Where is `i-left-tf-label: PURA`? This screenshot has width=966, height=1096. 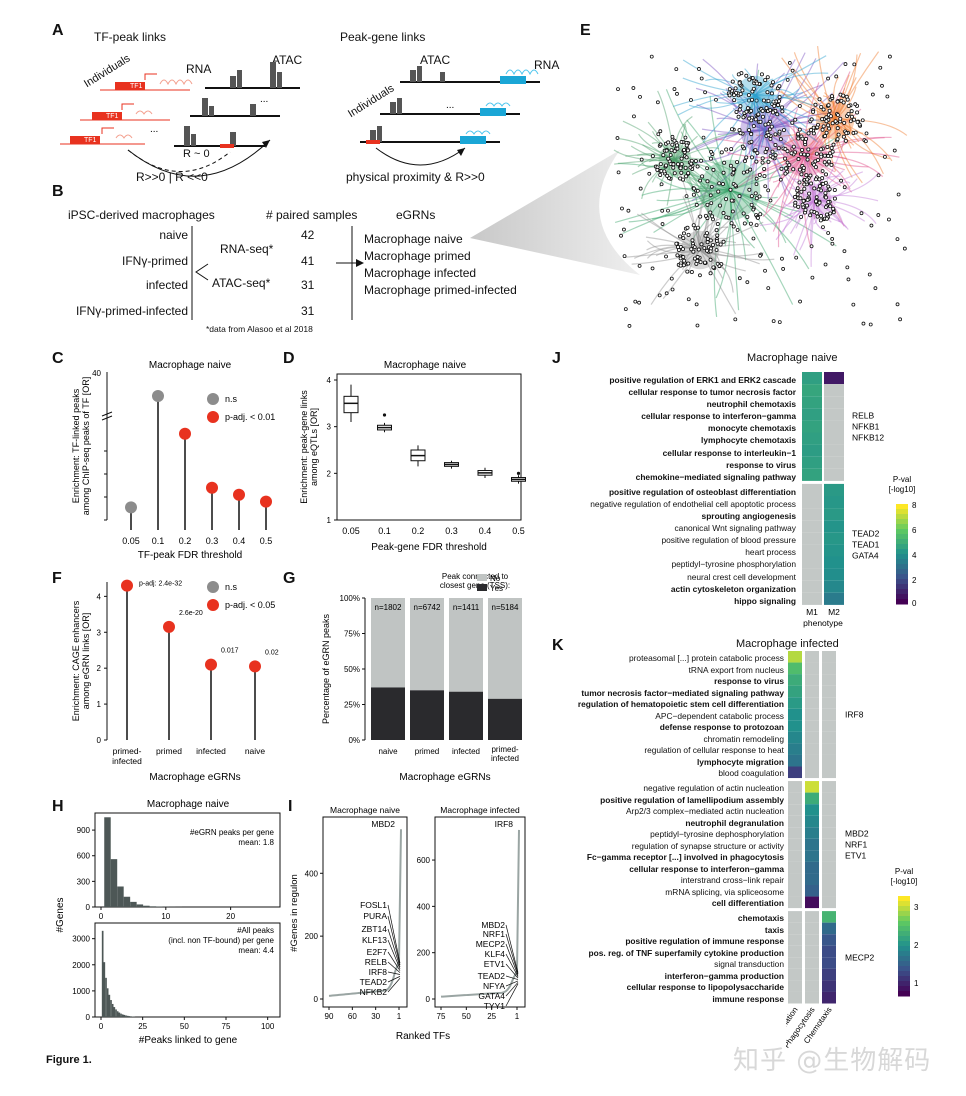
i-left-tf-label: PURA is located at coordinates (375, 916).